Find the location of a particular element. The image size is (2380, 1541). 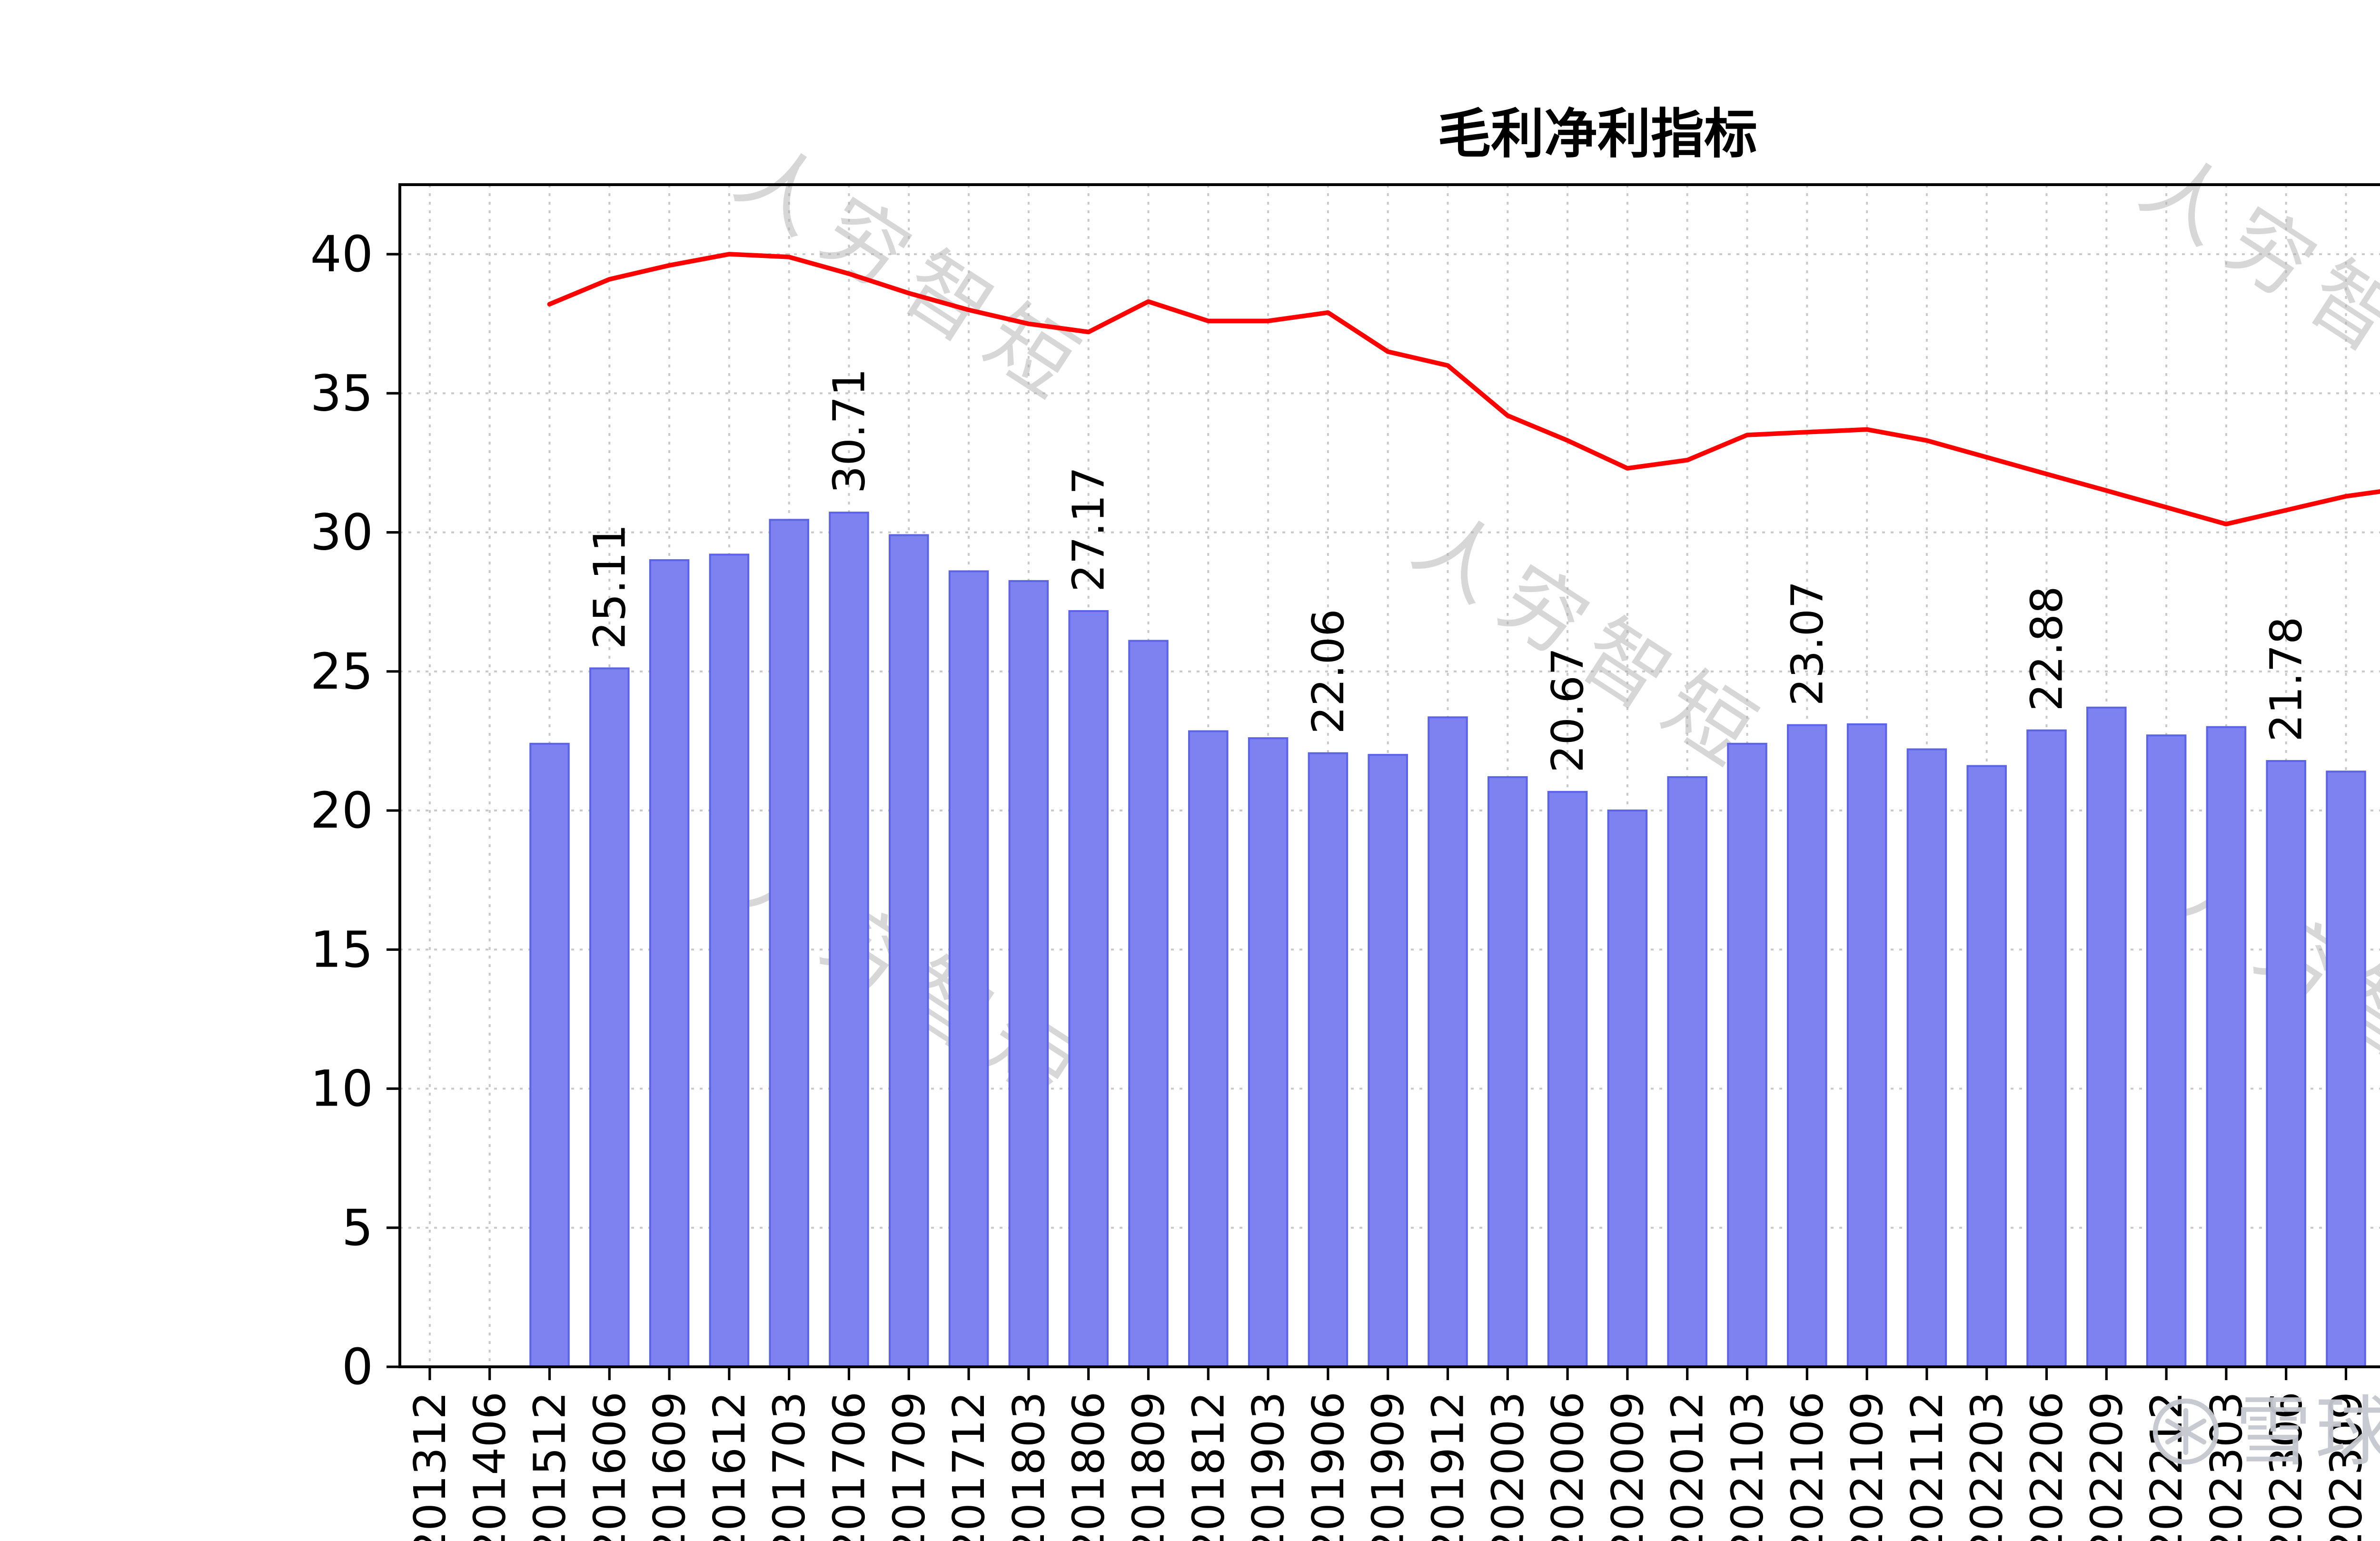

chart-title: 毛利净利指标 is located at coordinates (1597, 134).